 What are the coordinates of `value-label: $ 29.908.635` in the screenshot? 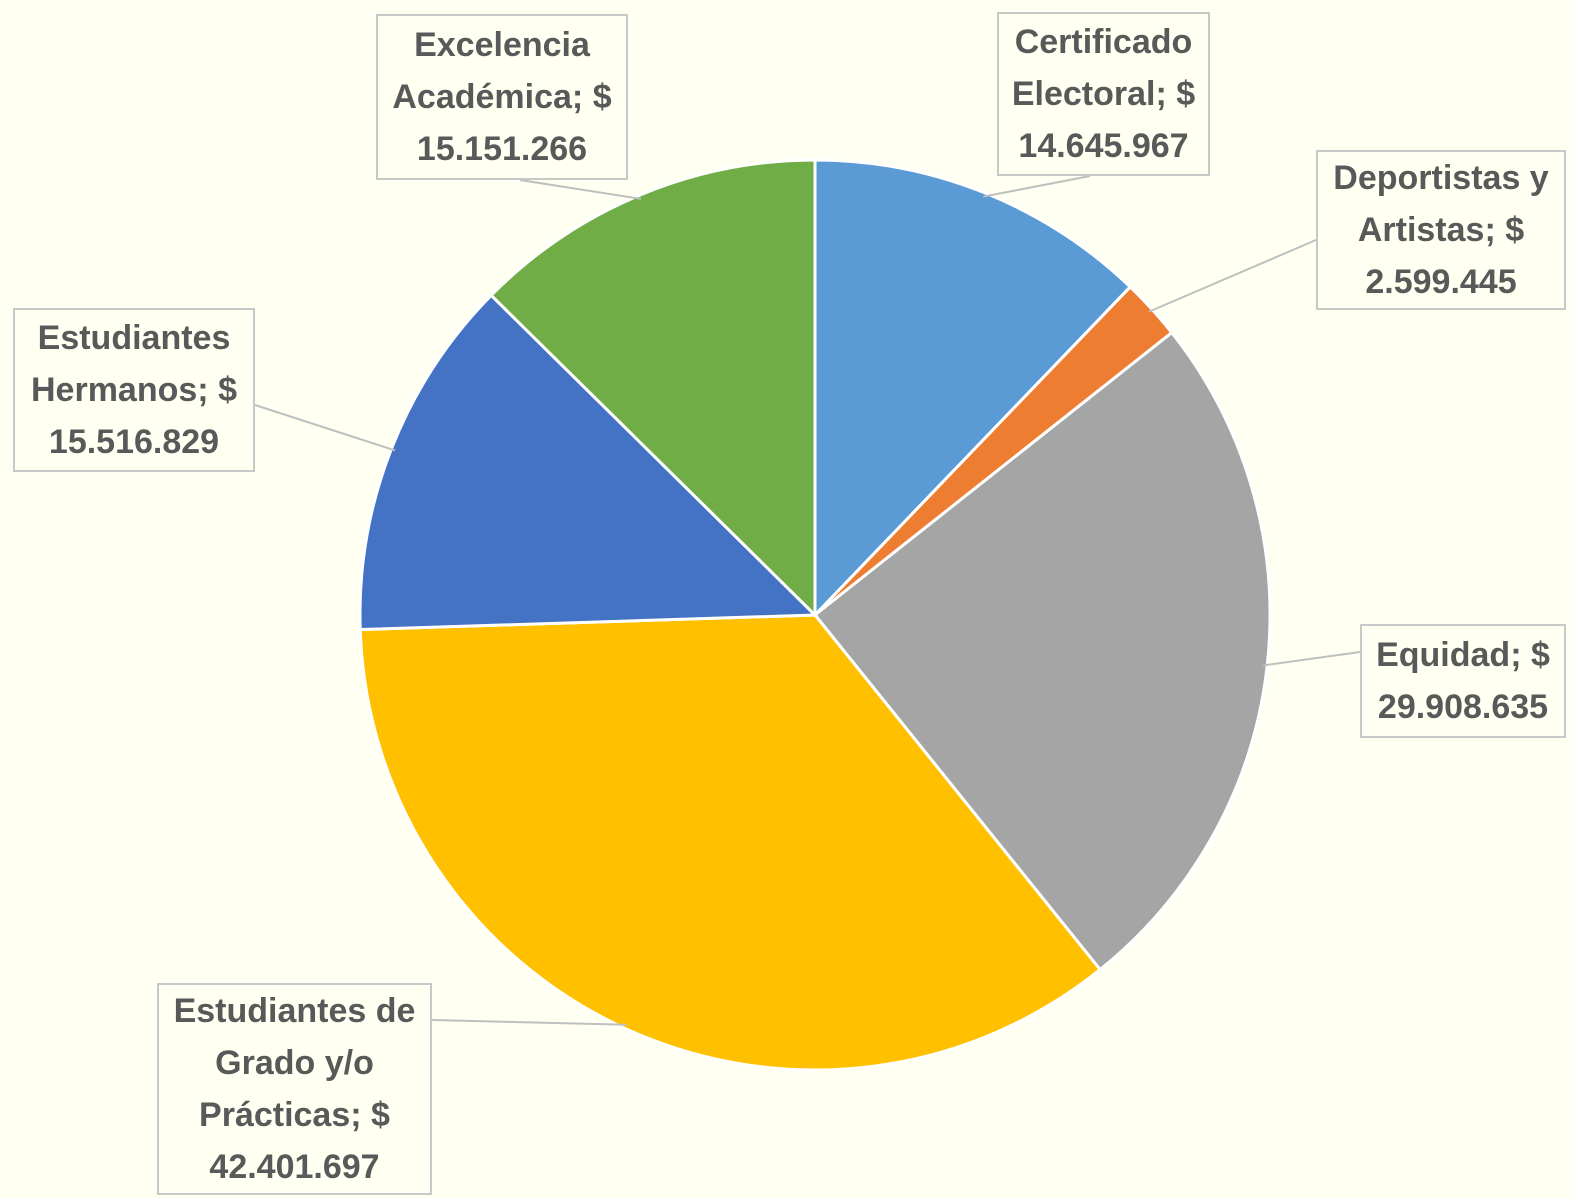 It's located at (1463, 681).